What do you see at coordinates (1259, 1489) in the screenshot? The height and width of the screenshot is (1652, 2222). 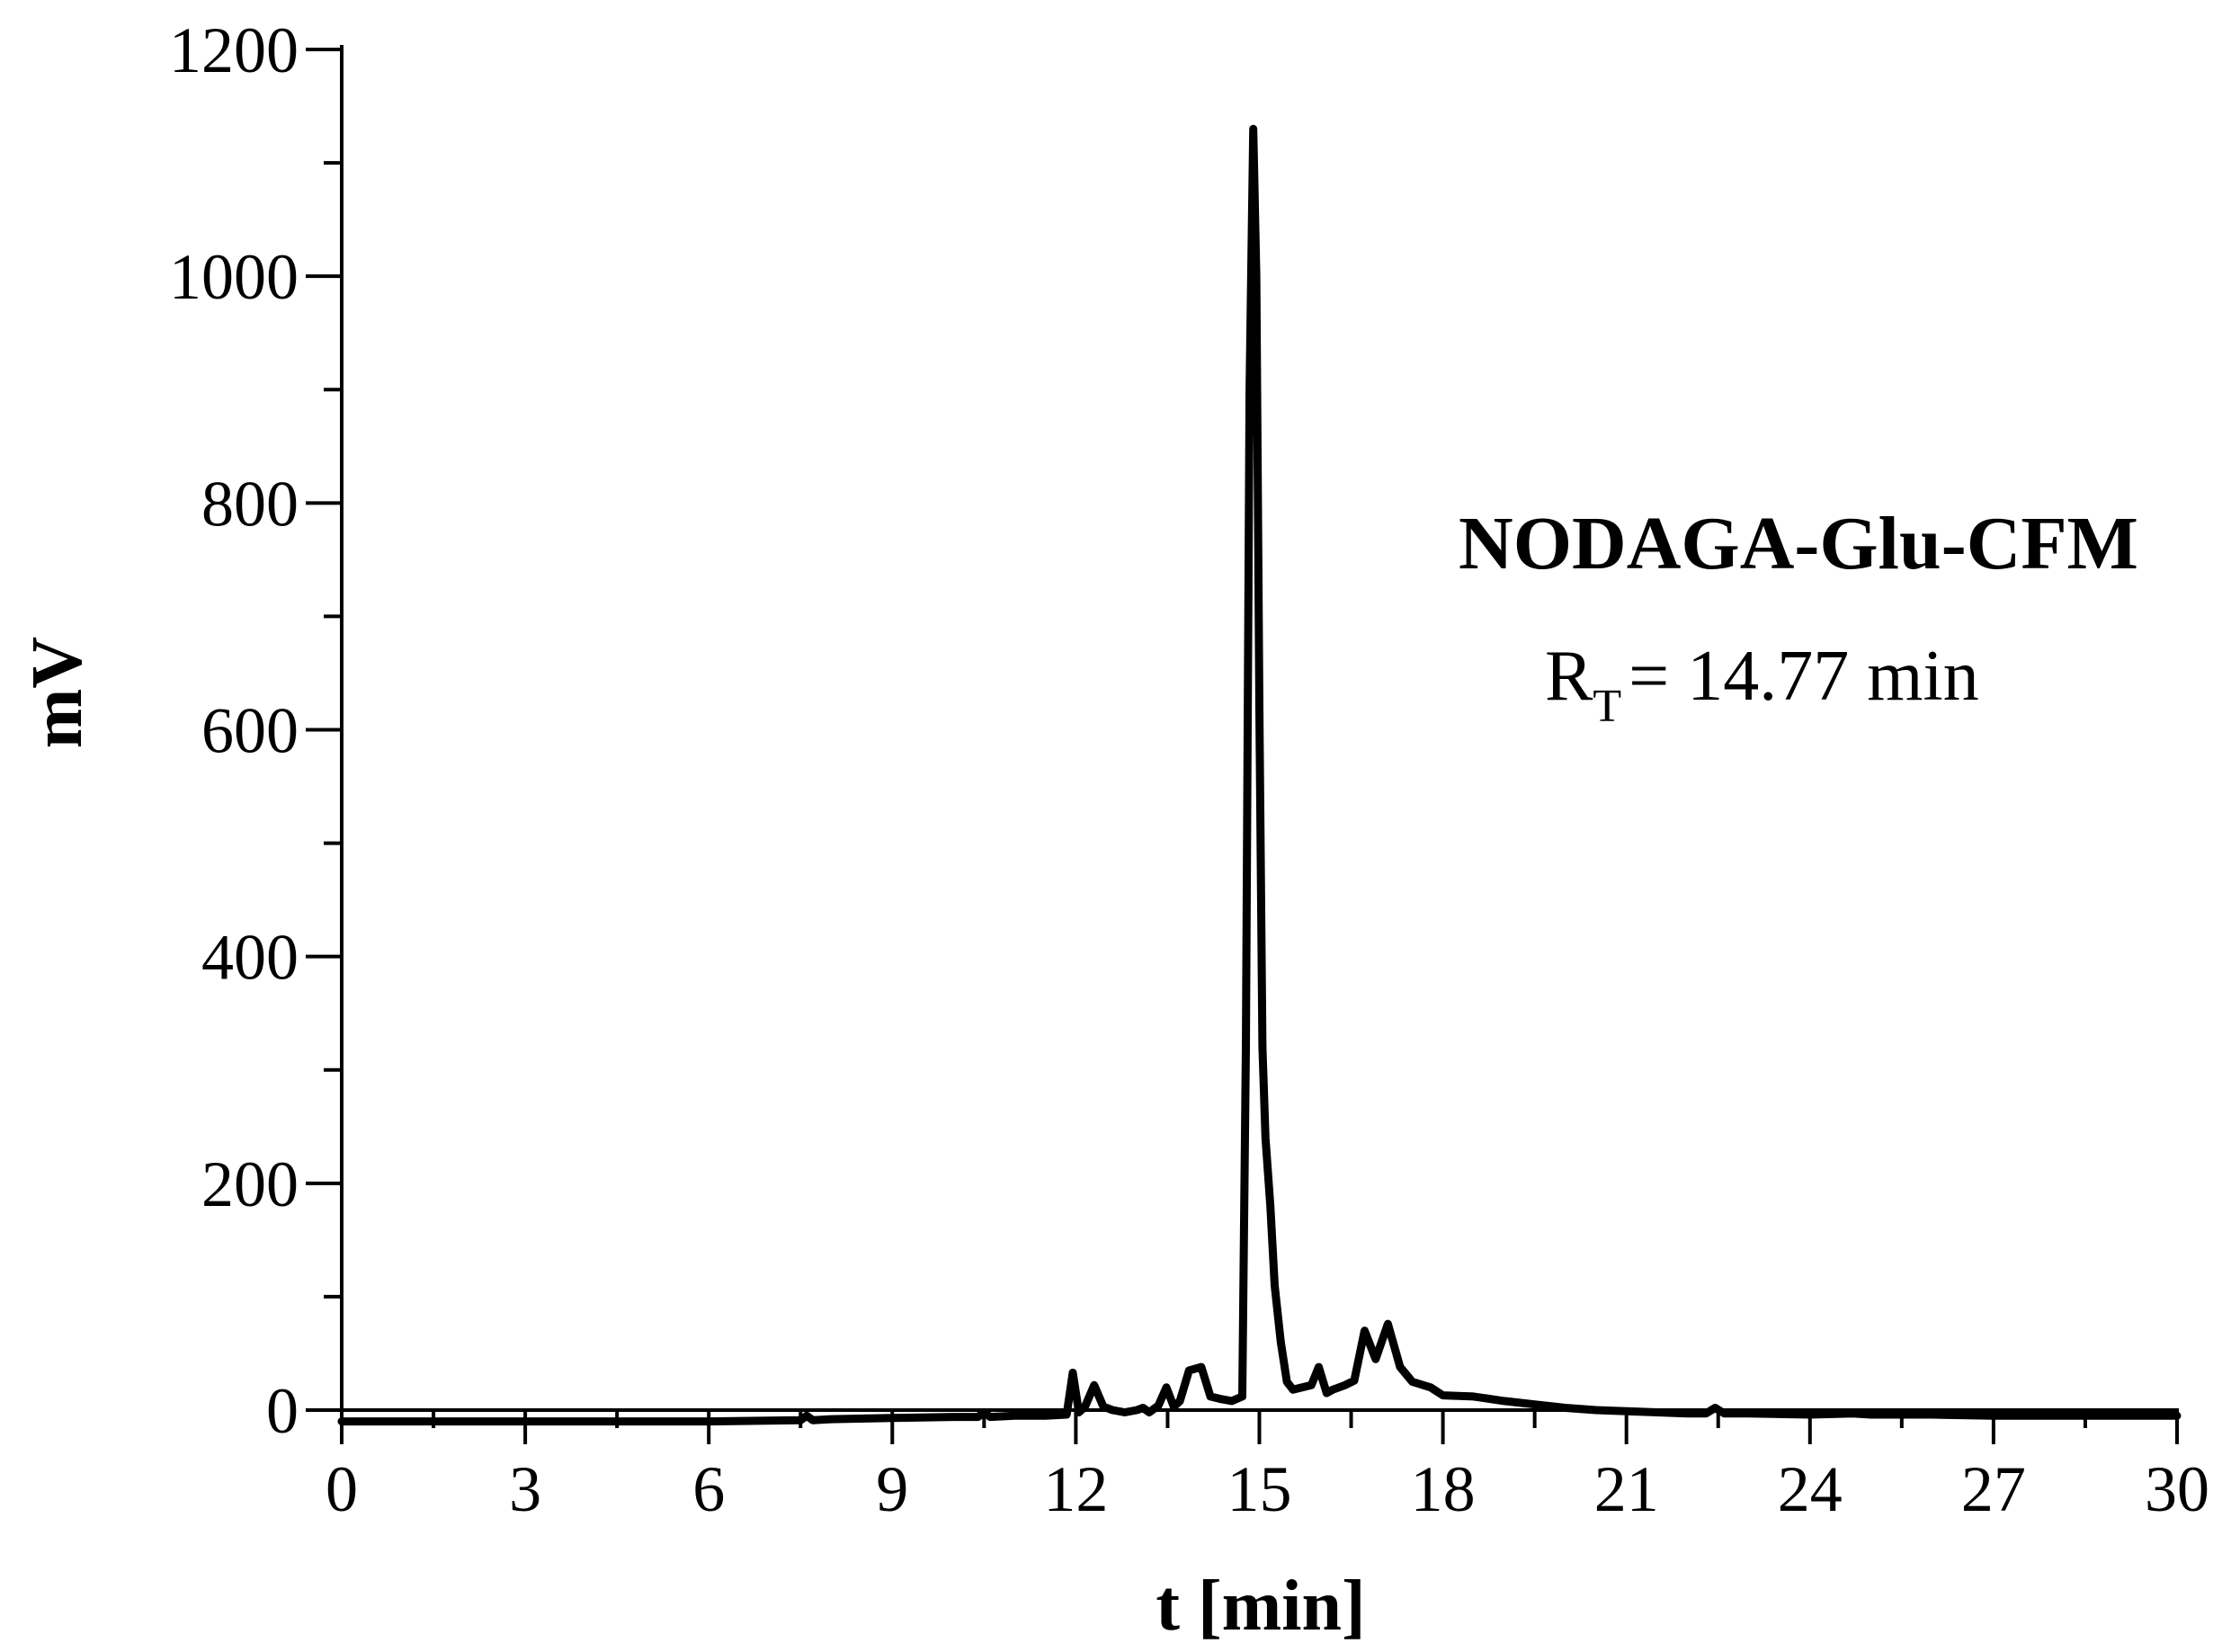 I see `x-tick-label: 15` at bounding box center [1259, 1489].